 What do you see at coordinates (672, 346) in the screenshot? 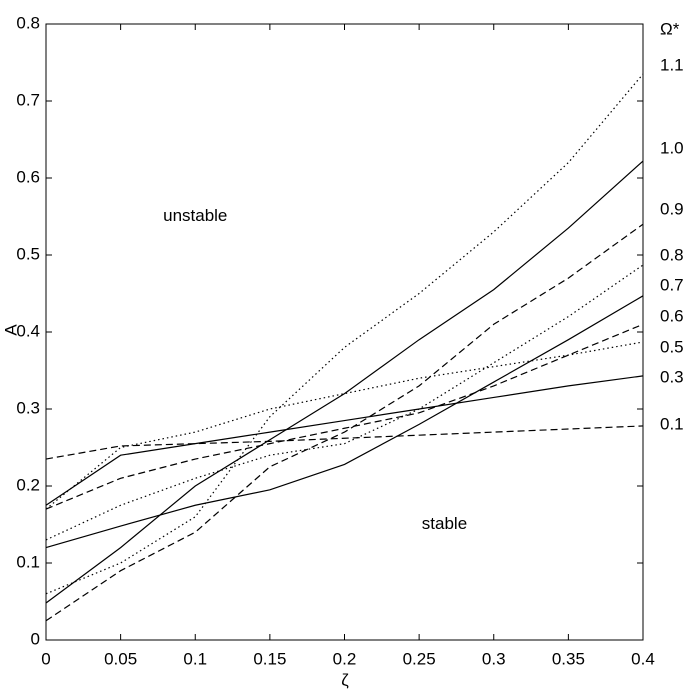
I see `legend-label: 0.5` at bounding box center [672, 346].